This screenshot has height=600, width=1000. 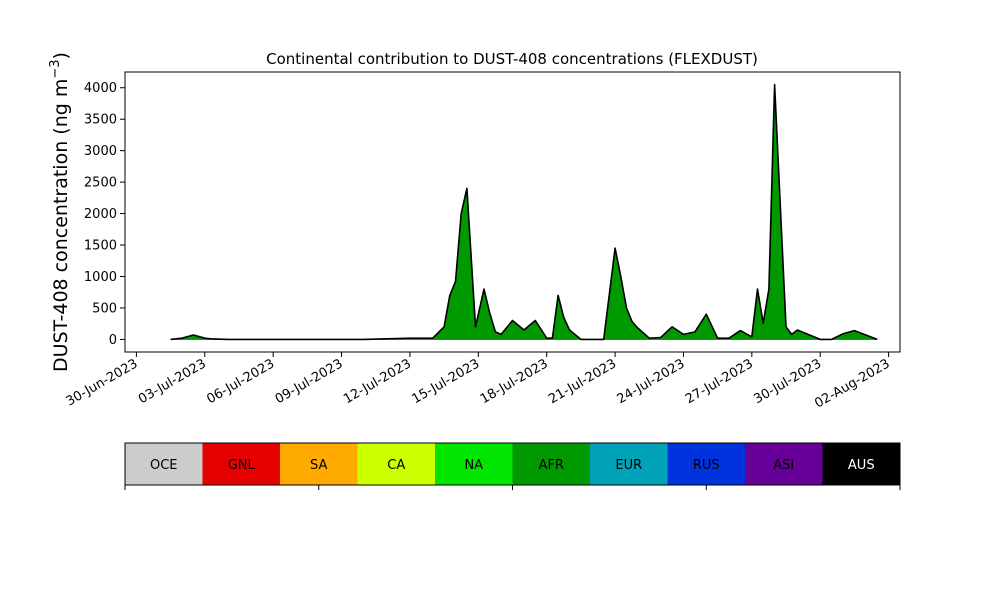 I want to click on legend-label-rus: RUS, so click(x=706, y=465).